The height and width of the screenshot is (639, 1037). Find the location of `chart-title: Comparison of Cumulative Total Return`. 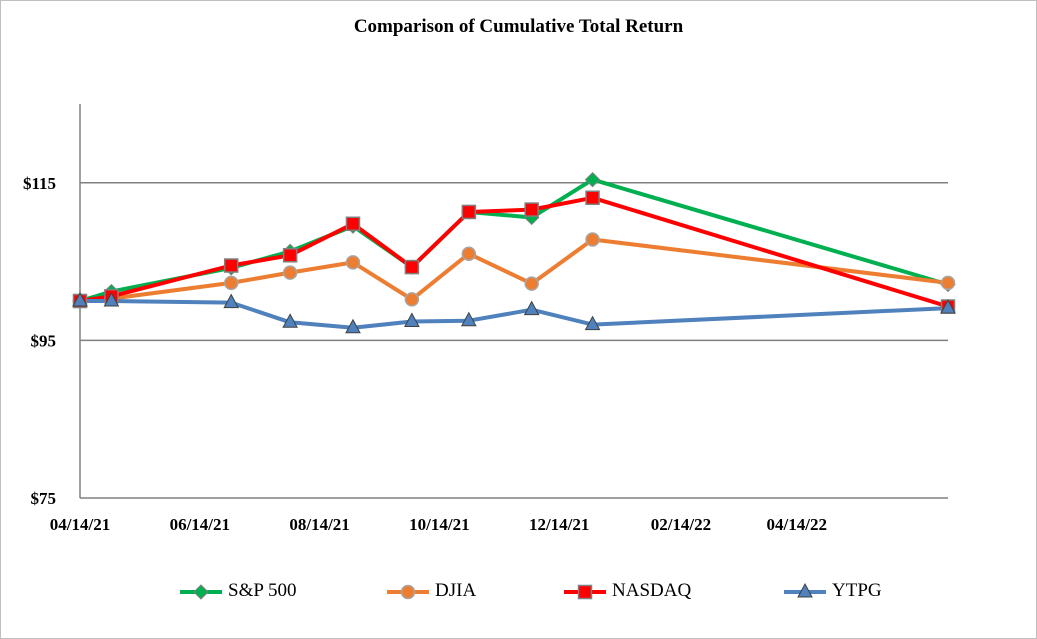

chart-title: Comparison of Cumulative Total Return is located at coordinates (518, 26).